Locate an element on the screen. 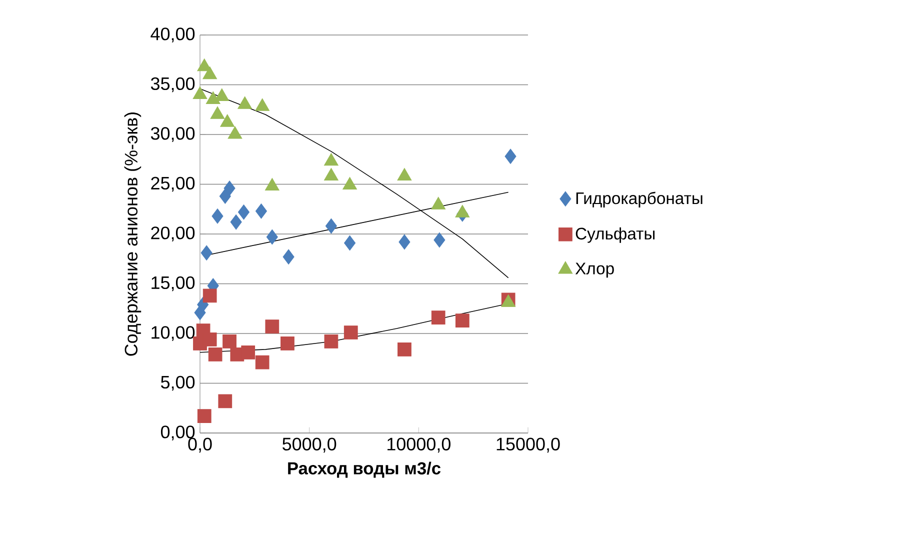 Image resolution: width=908 pixels, height=533 pixels. x-tick-label: 5000,0 is located at coordinates (309, 445).